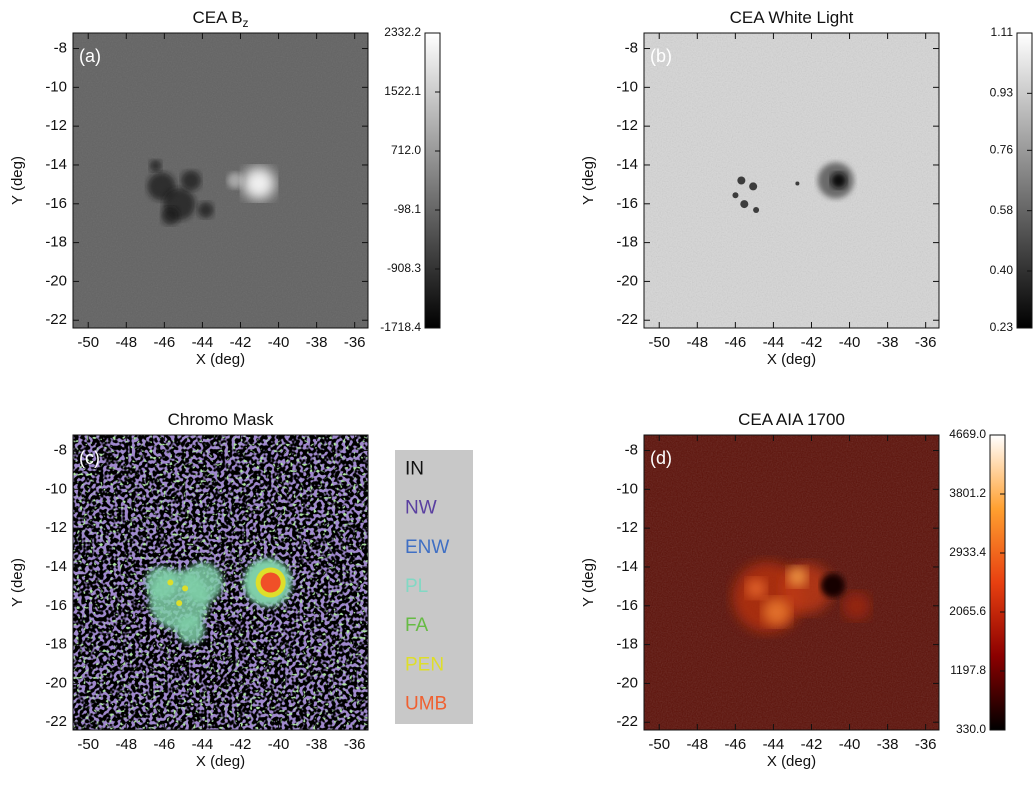  I want to click on colorbar-tick-label: 712.0, so click(406, 150).